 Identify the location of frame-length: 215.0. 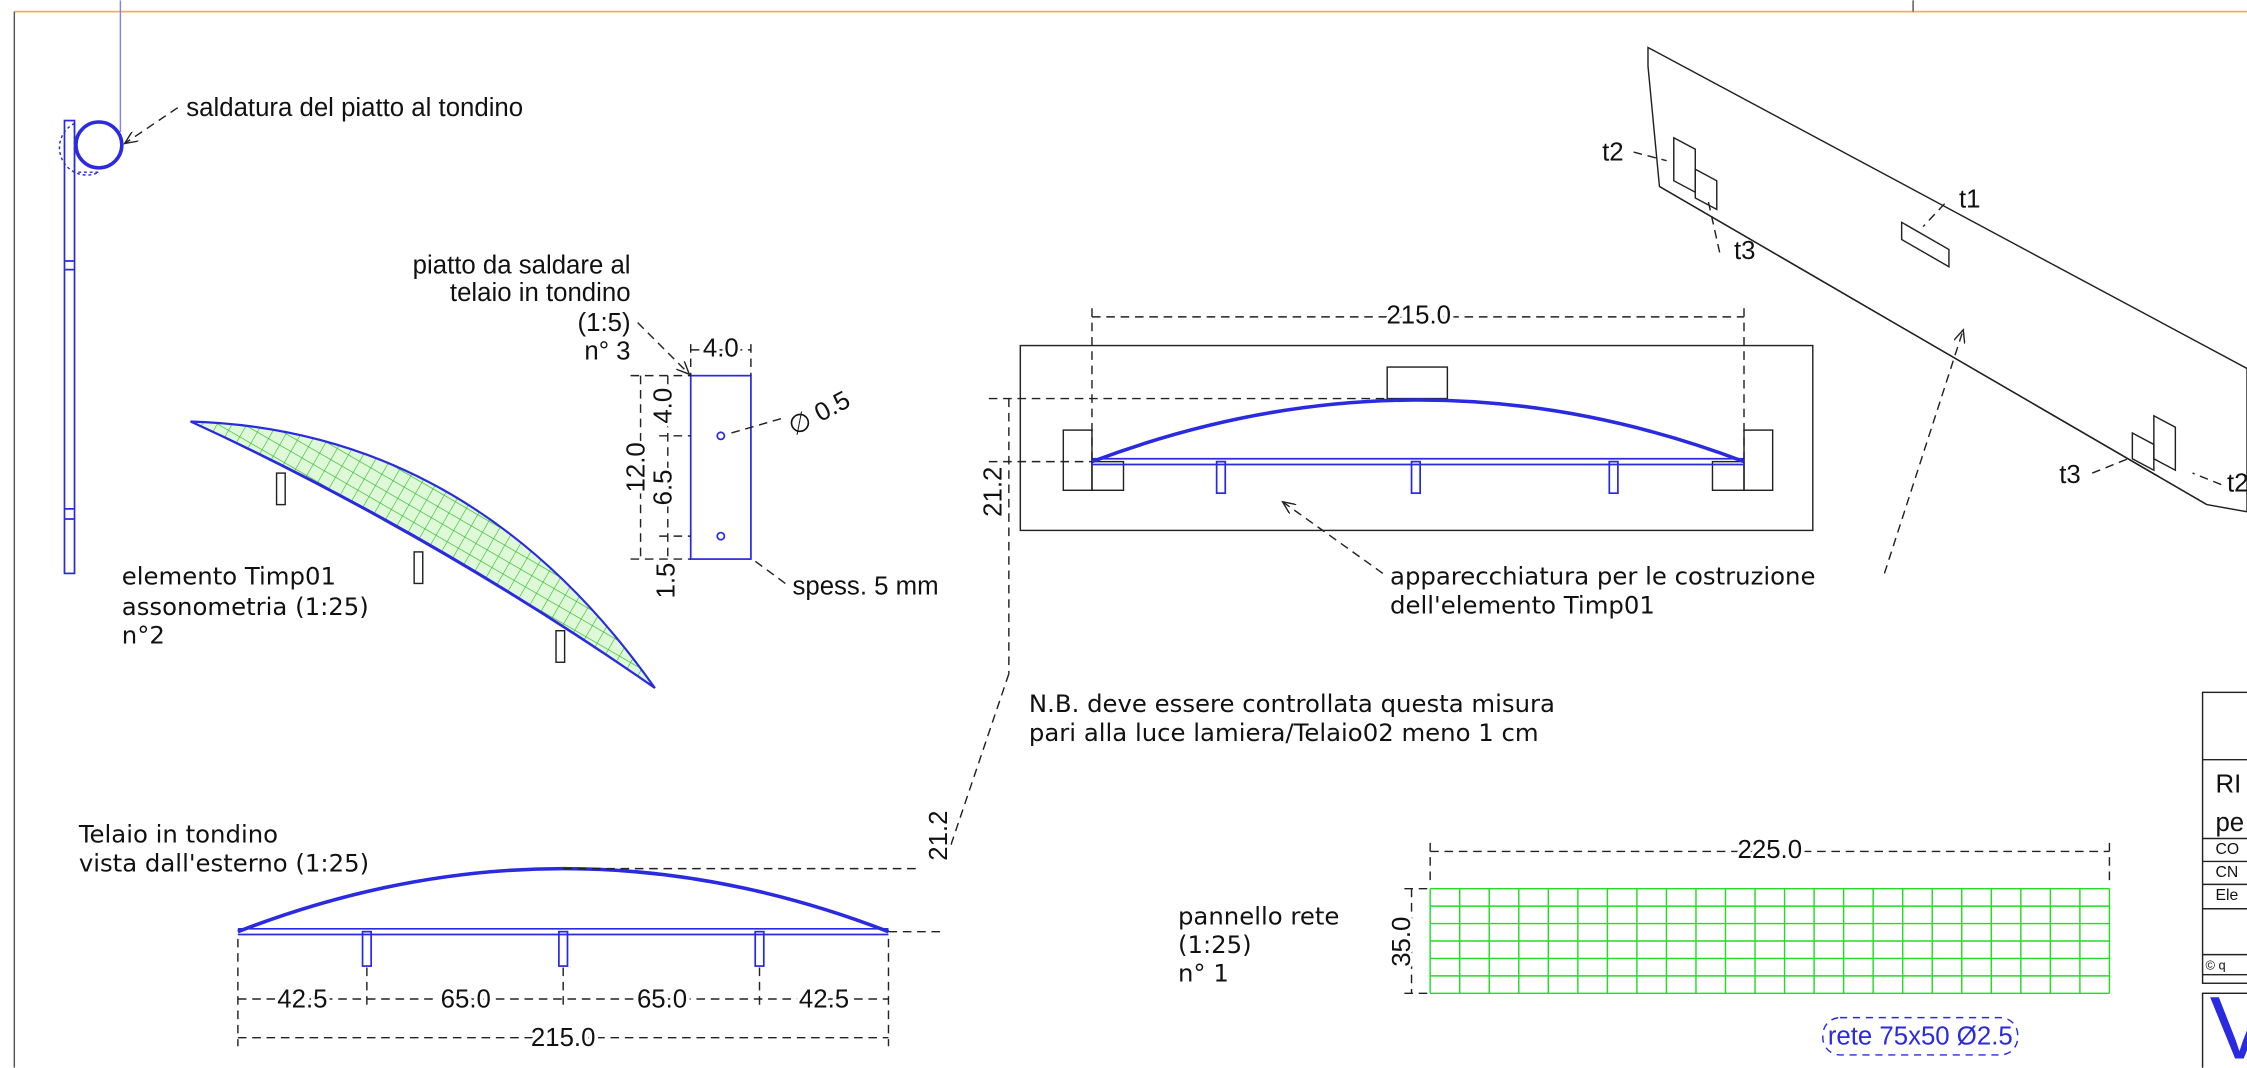
(563, 1038).